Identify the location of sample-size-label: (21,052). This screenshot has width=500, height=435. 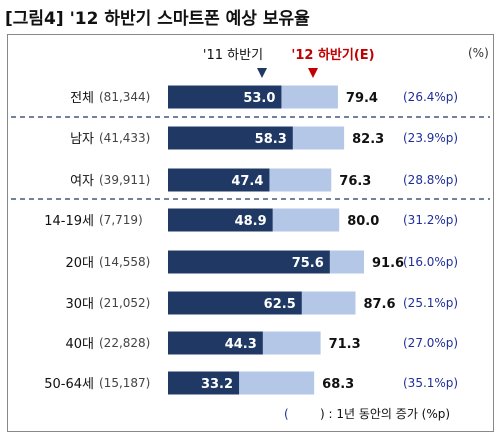
(124, 303).